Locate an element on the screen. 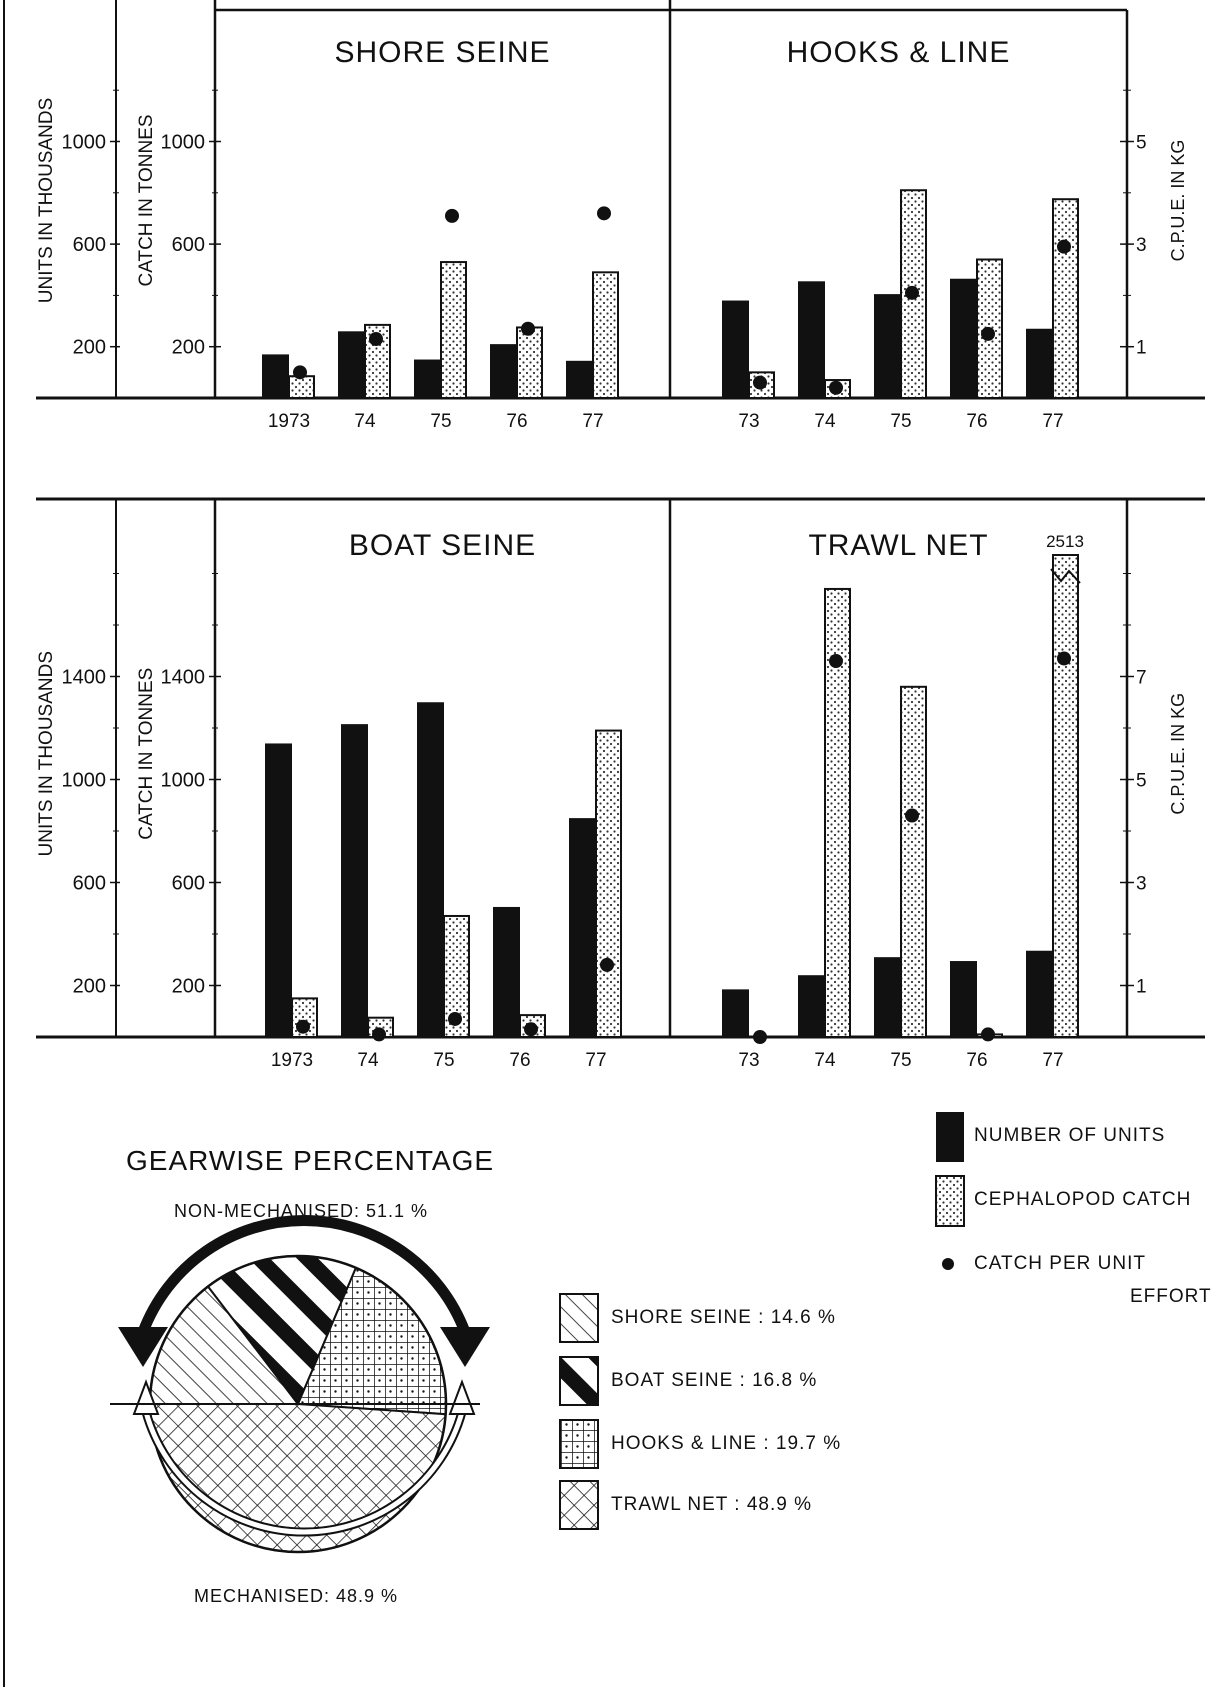 The image size is (1230, 1687). boat-seine-cpue-dot-1973 is located at coordinates (303, 1026).